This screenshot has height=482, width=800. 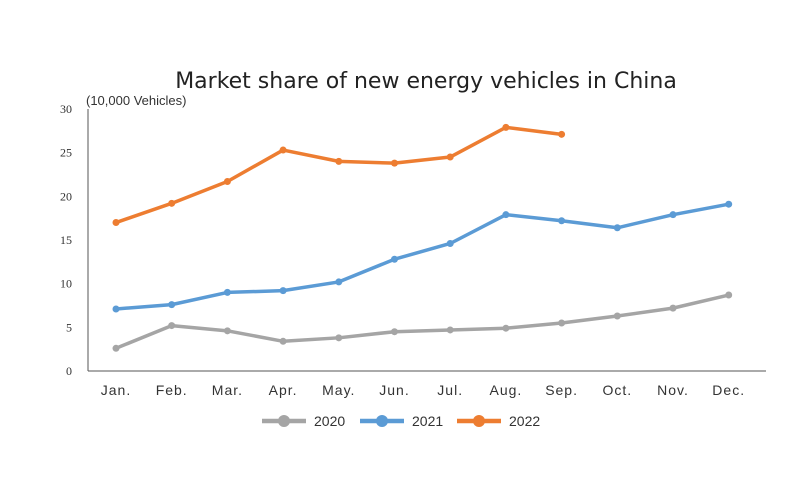 I want to click on y-tick-label: 30, so click(x=66, y=109).